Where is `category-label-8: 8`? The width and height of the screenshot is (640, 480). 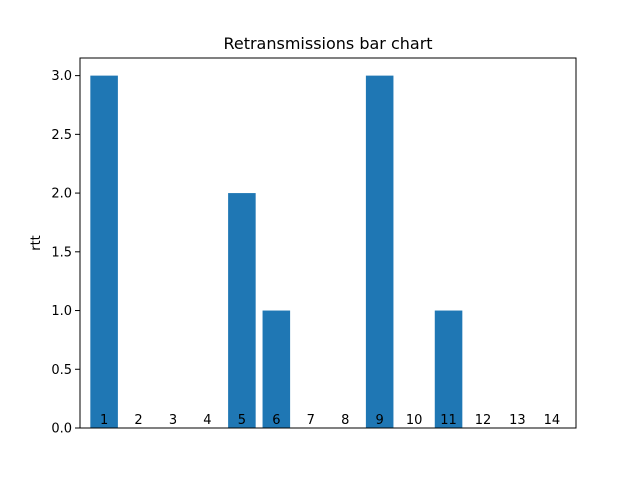 category-label-8: 8 is located at coordinates (345, 420).